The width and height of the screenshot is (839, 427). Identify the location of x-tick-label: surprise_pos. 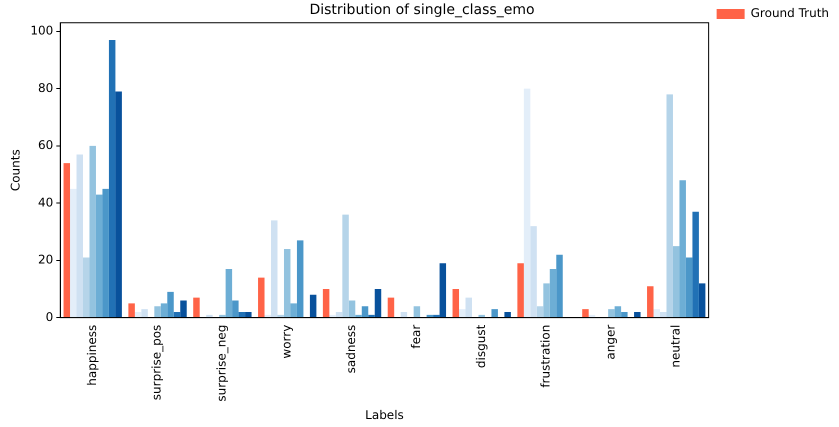
(157, 362).